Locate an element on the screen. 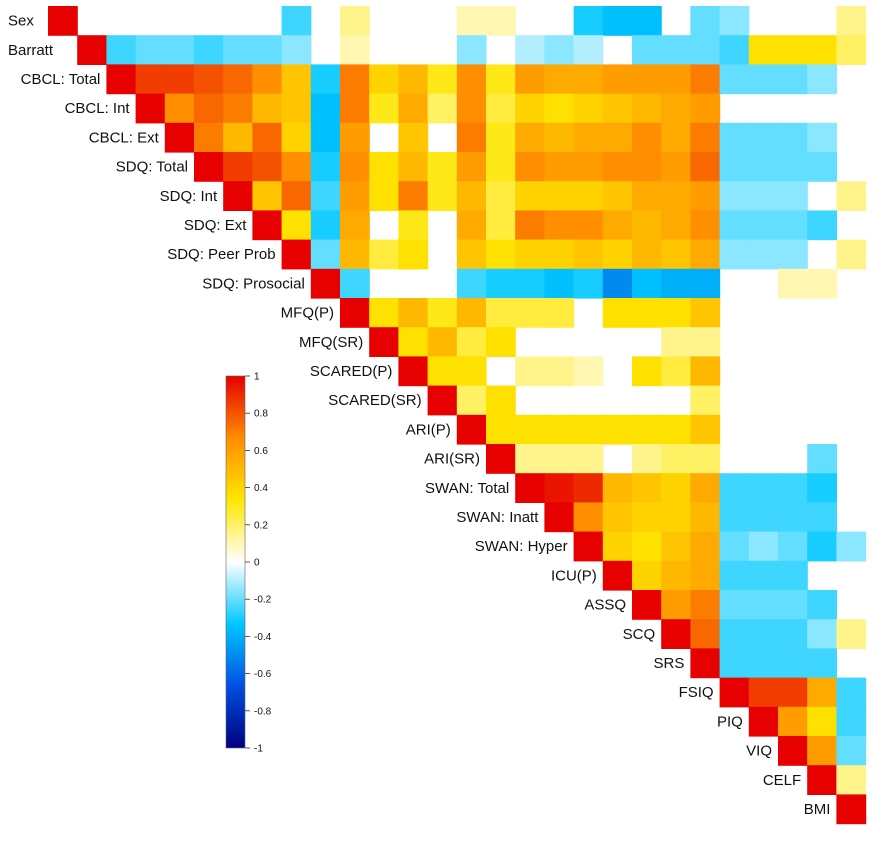  colorbar: 1 0.8 0.6 0.4 0.2 0 -0.2 -0.4 -0.6 -0.8 -1 is located at coordinates (248, 563).